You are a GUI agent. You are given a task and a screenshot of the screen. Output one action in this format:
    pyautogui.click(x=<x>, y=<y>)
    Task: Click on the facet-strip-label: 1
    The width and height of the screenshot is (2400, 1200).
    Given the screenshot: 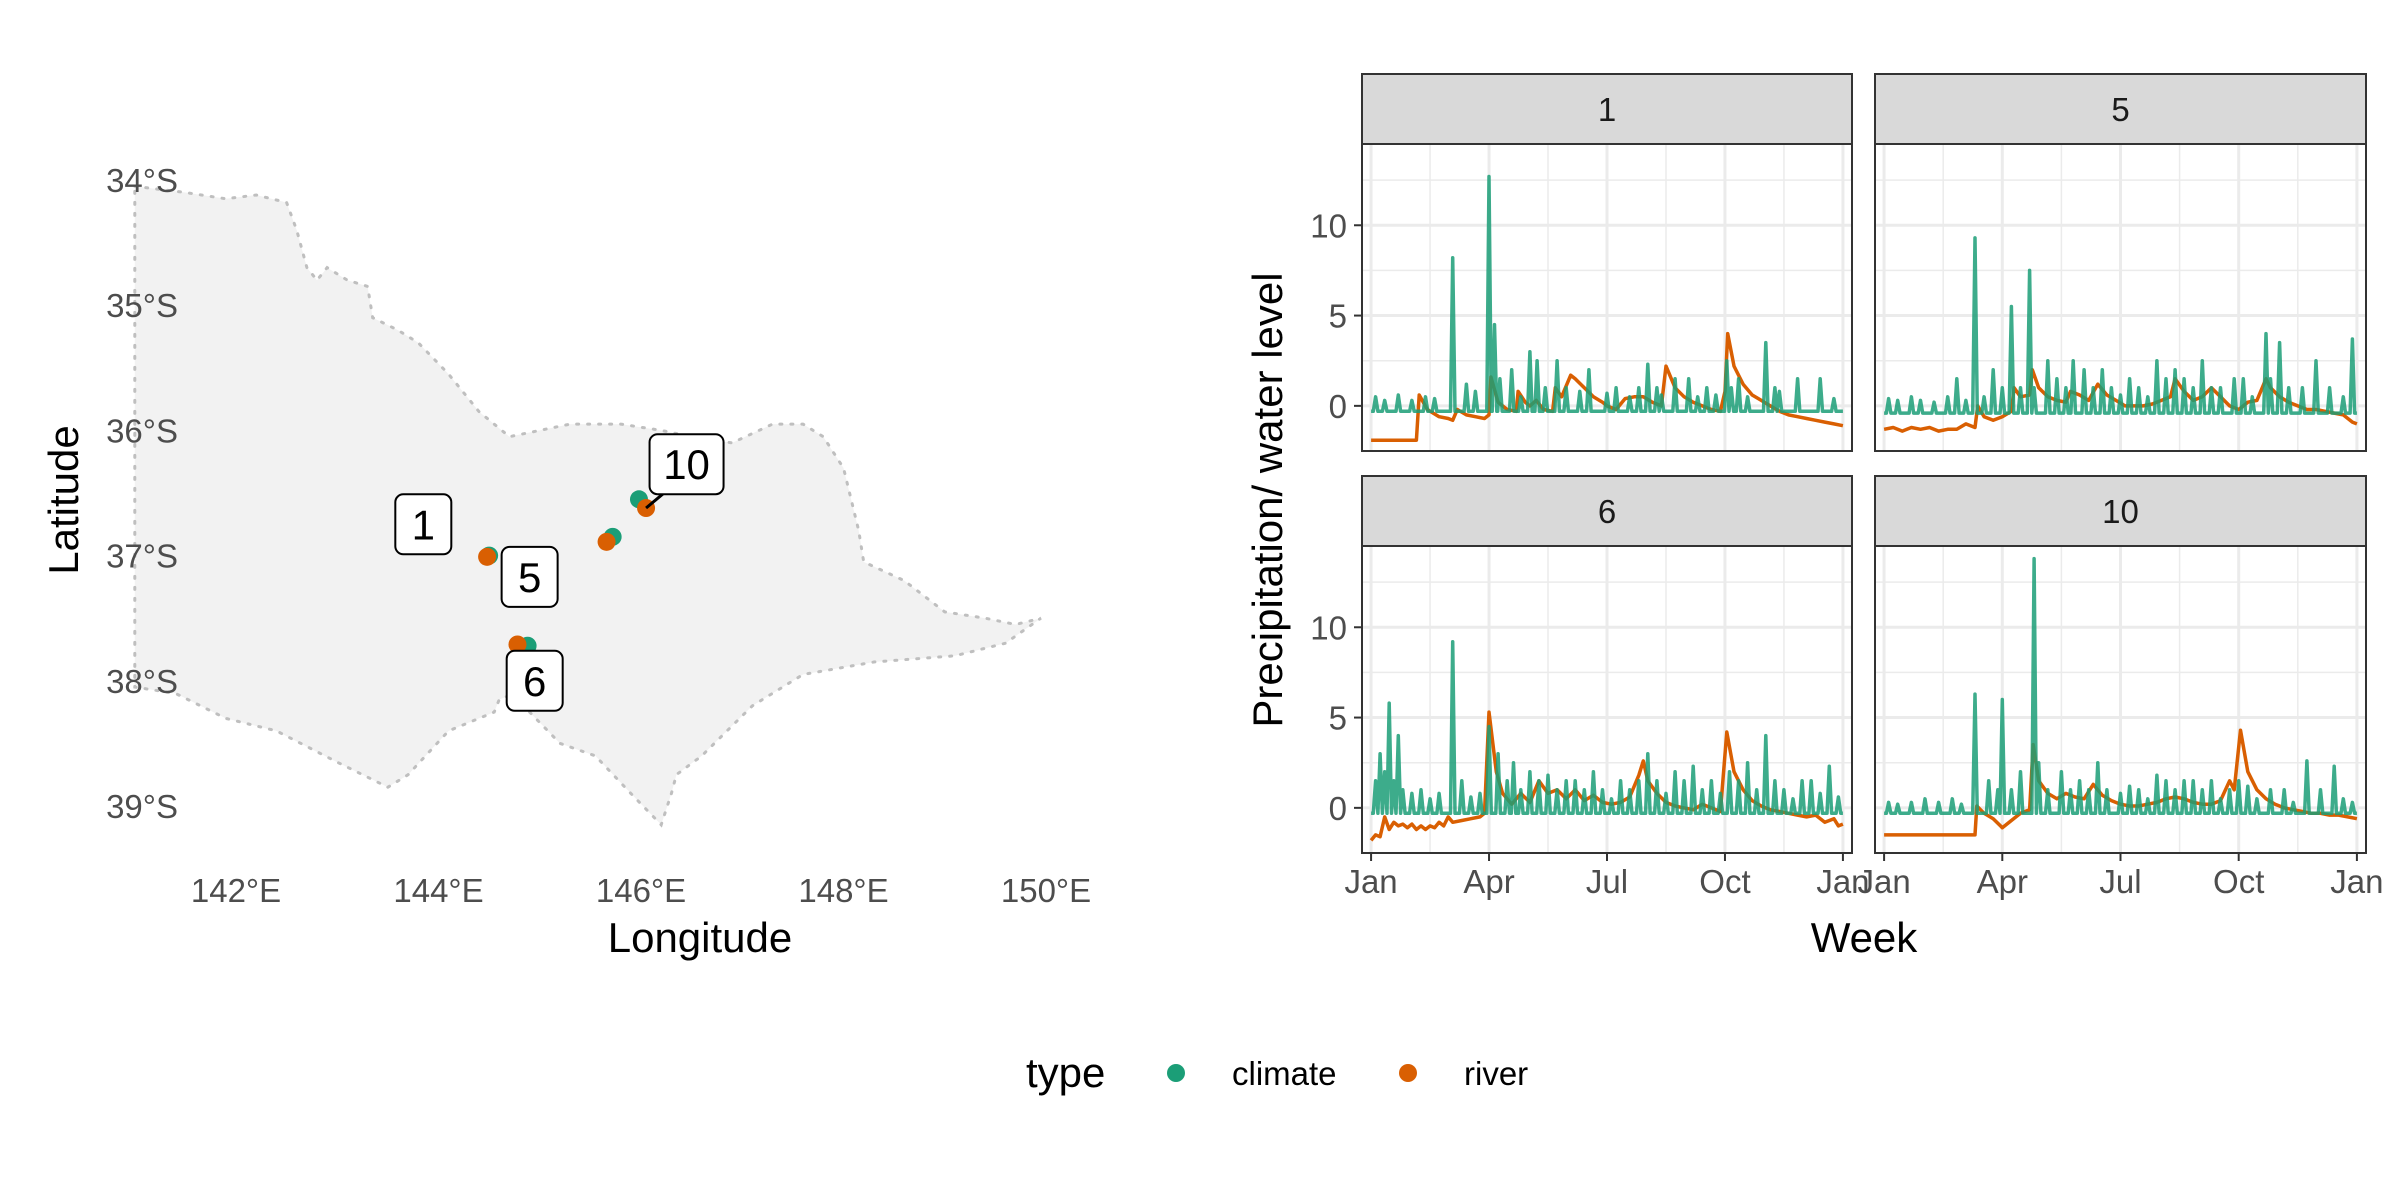 What is the action you would take?
    pyautogui.click(x=1607, y=109)
    